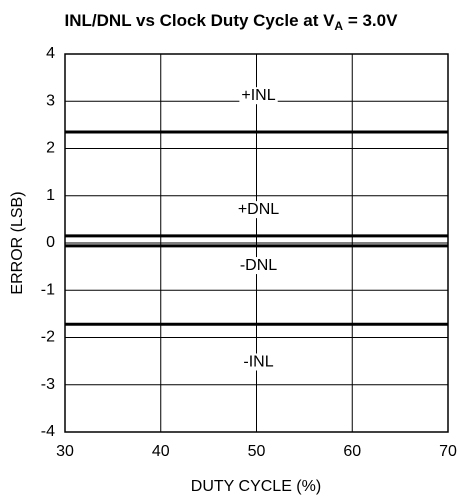 The image size is (462, 502). Describe the element at coordinates (257, 451) in the screenshot. I see `x-tick-label: 50` at that location.